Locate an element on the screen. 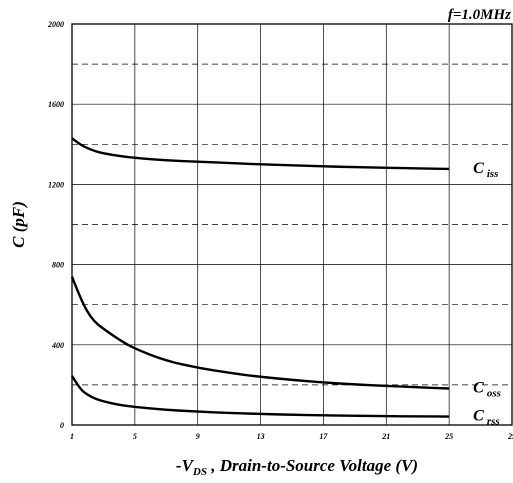 This screenshot has width=513, height=483. y-tick-label: 2000 is located at coordinates (55, 24).